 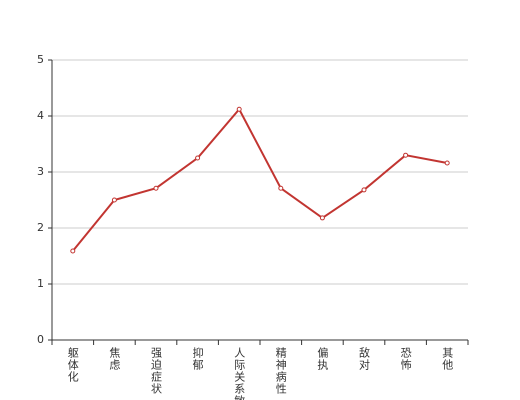 I want to click on x-tick-label: 人际关系敏感, so click(x=239, y=373).